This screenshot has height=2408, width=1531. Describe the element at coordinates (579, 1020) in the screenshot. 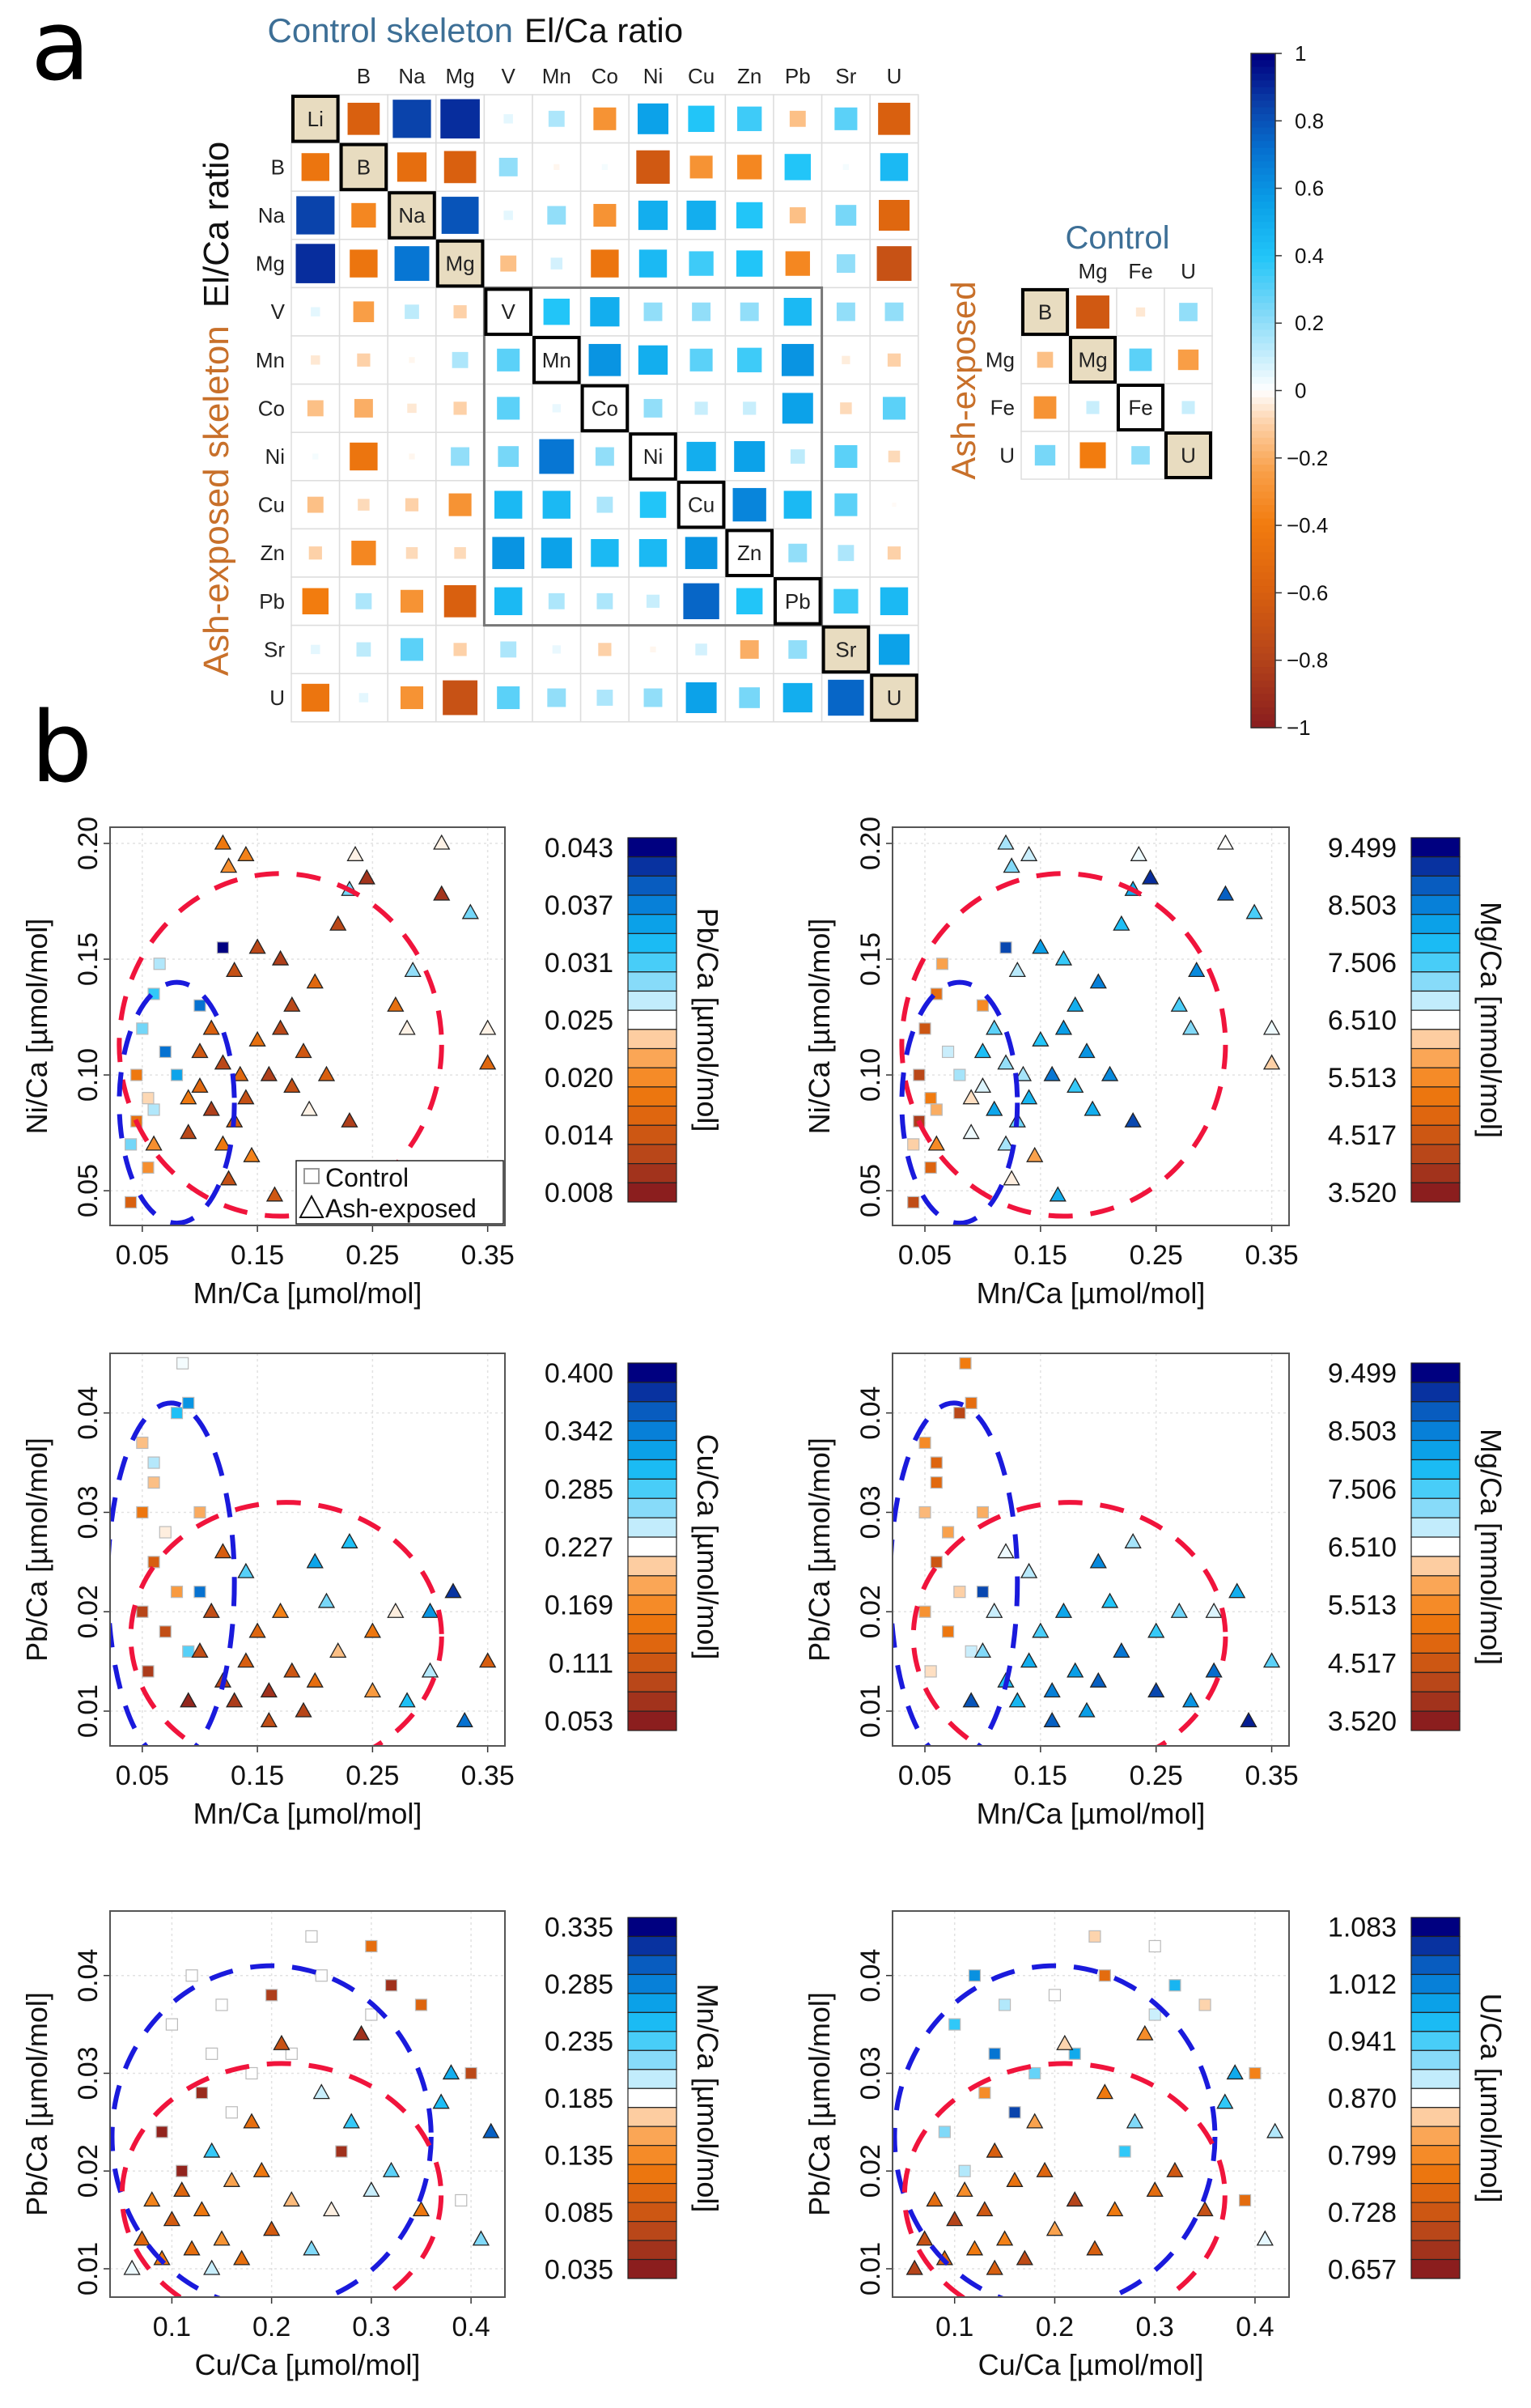

I see `colorbar-tick-label: 0.025` at that location.